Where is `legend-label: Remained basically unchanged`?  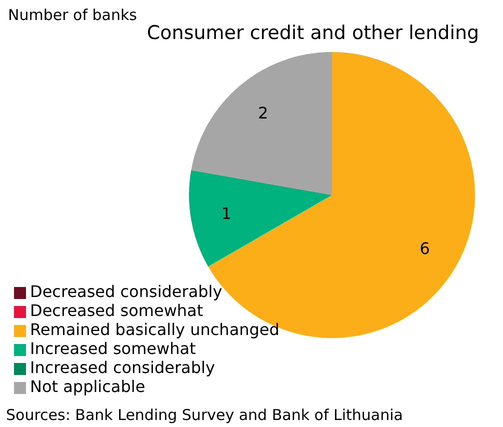 legend-label: Remained basically unchanged is located at coordinates (155, 329).